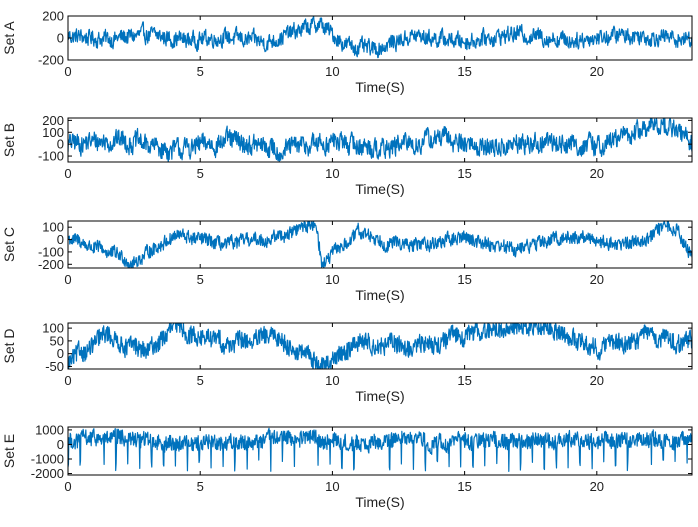  What do you see at coordinates (47, 459) in the screenshot?
I see `y-tick-label: -1000` at bounding box center [47, 459].